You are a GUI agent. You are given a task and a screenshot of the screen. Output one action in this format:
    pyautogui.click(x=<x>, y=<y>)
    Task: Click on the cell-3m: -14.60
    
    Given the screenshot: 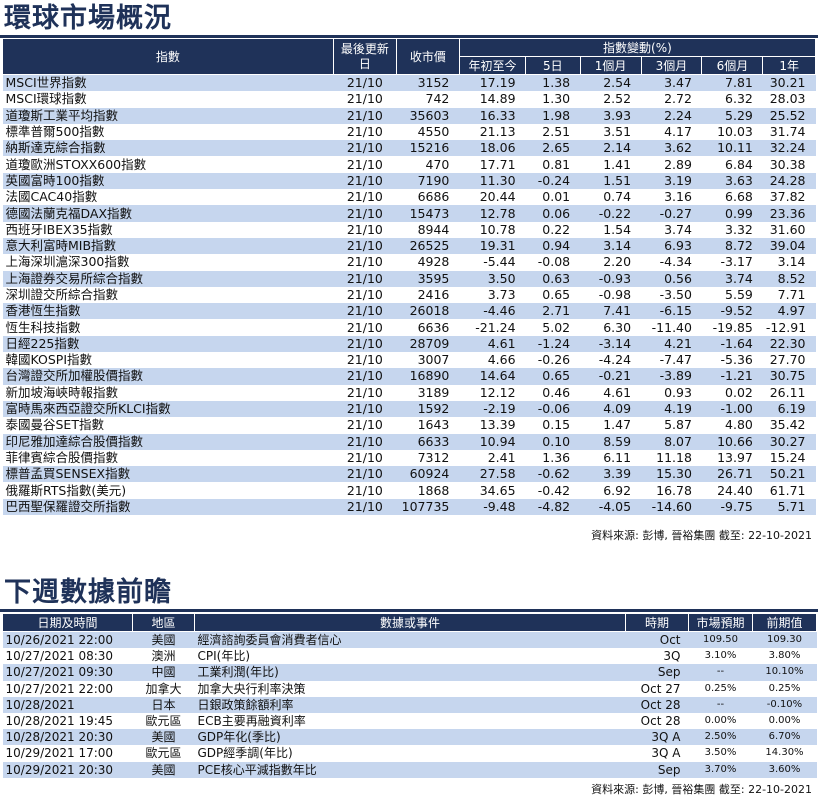 What is the action you would take?
    pyautogui.click(x=671, y=507)
    